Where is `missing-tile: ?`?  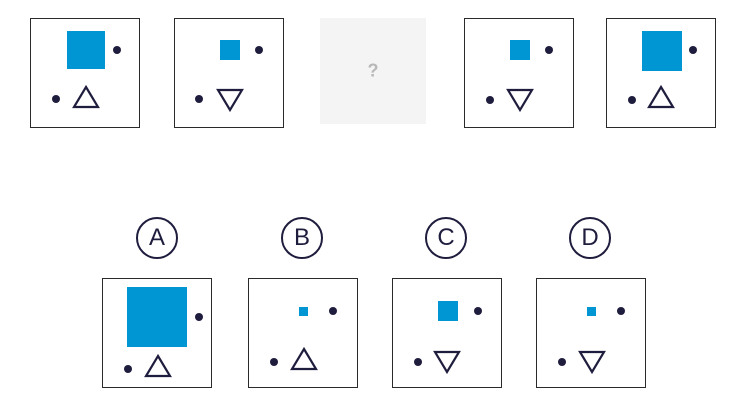
missing-tile: ? is located at coordinates (373, 71).